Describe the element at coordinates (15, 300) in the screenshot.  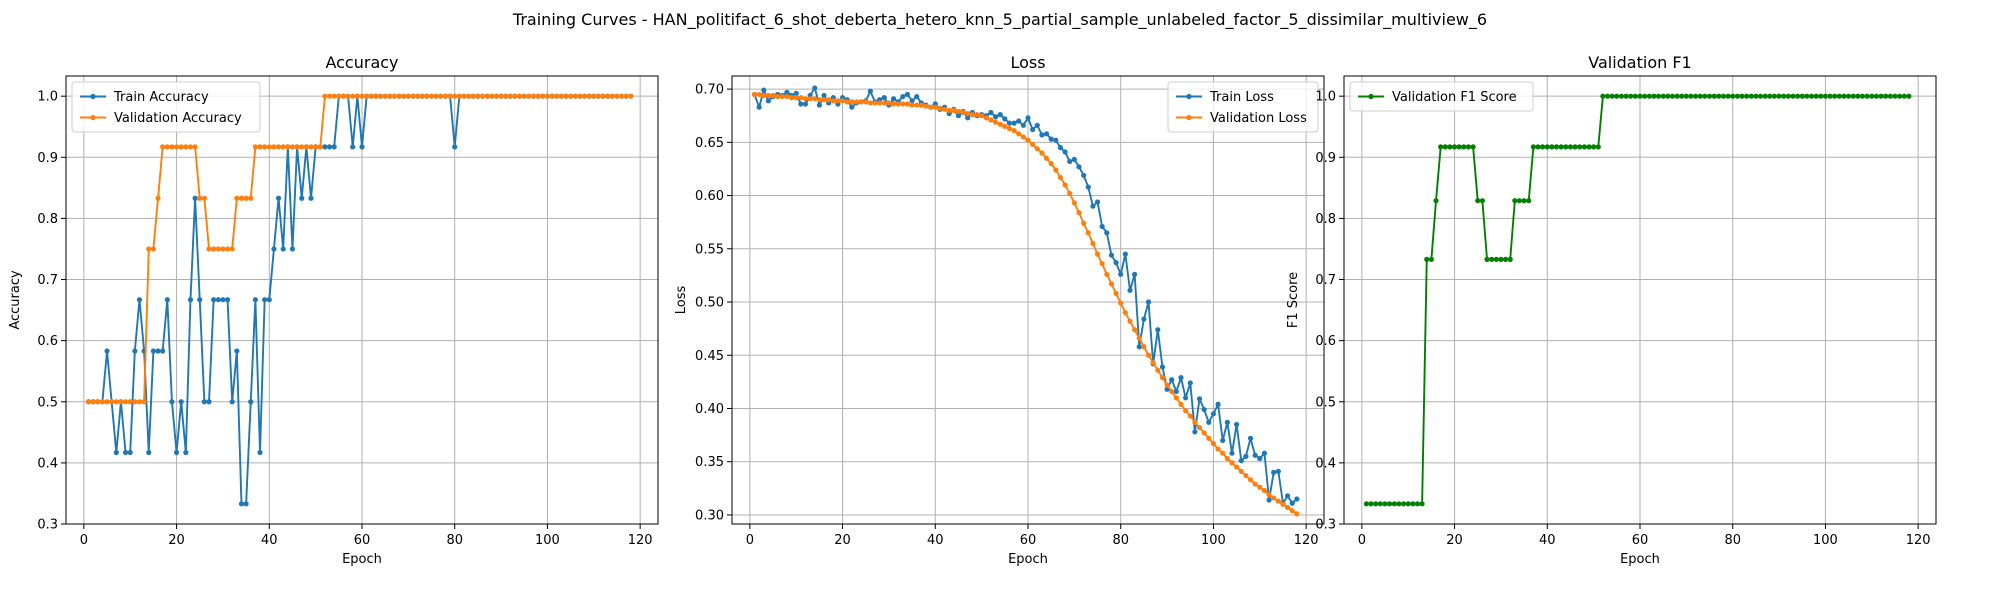
I see `y-axis-label: Accuracy` at that location.